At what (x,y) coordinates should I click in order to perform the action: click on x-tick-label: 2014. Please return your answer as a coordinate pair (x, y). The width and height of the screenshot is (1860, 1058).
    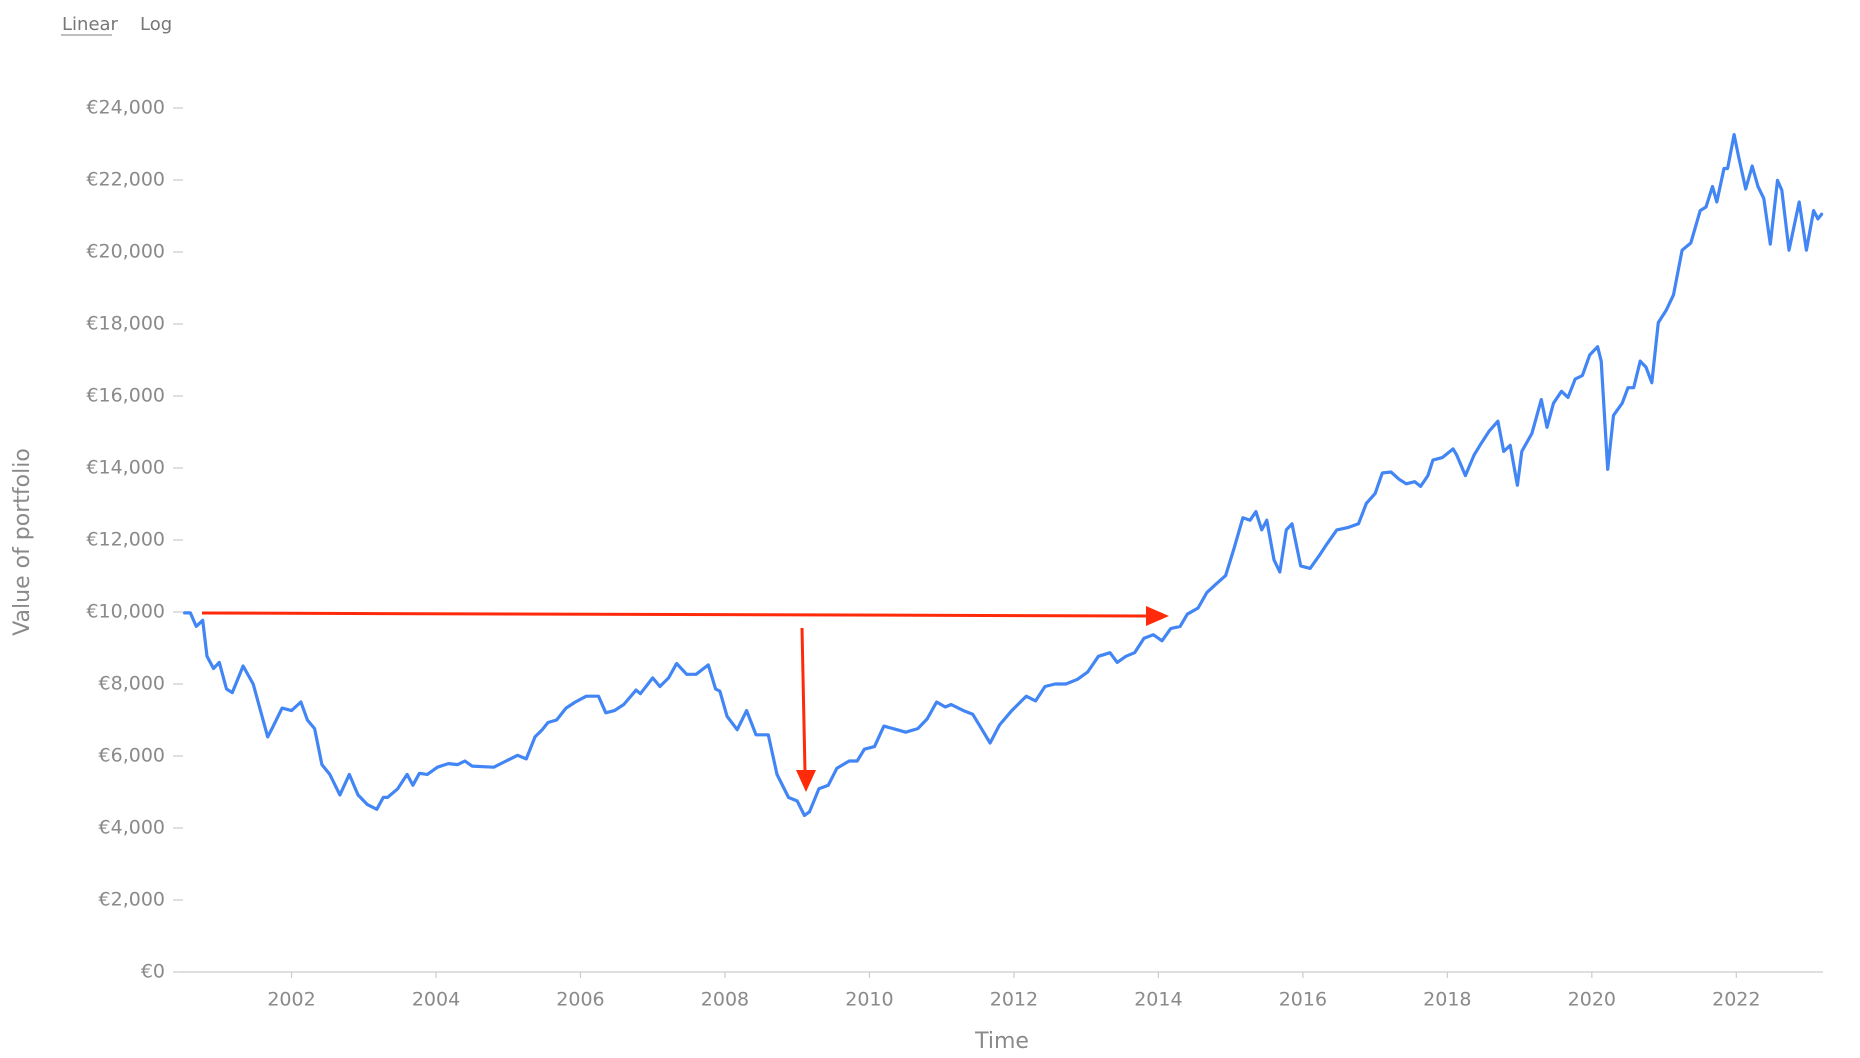
    Looking at the image, I should click on (1158, 1000).